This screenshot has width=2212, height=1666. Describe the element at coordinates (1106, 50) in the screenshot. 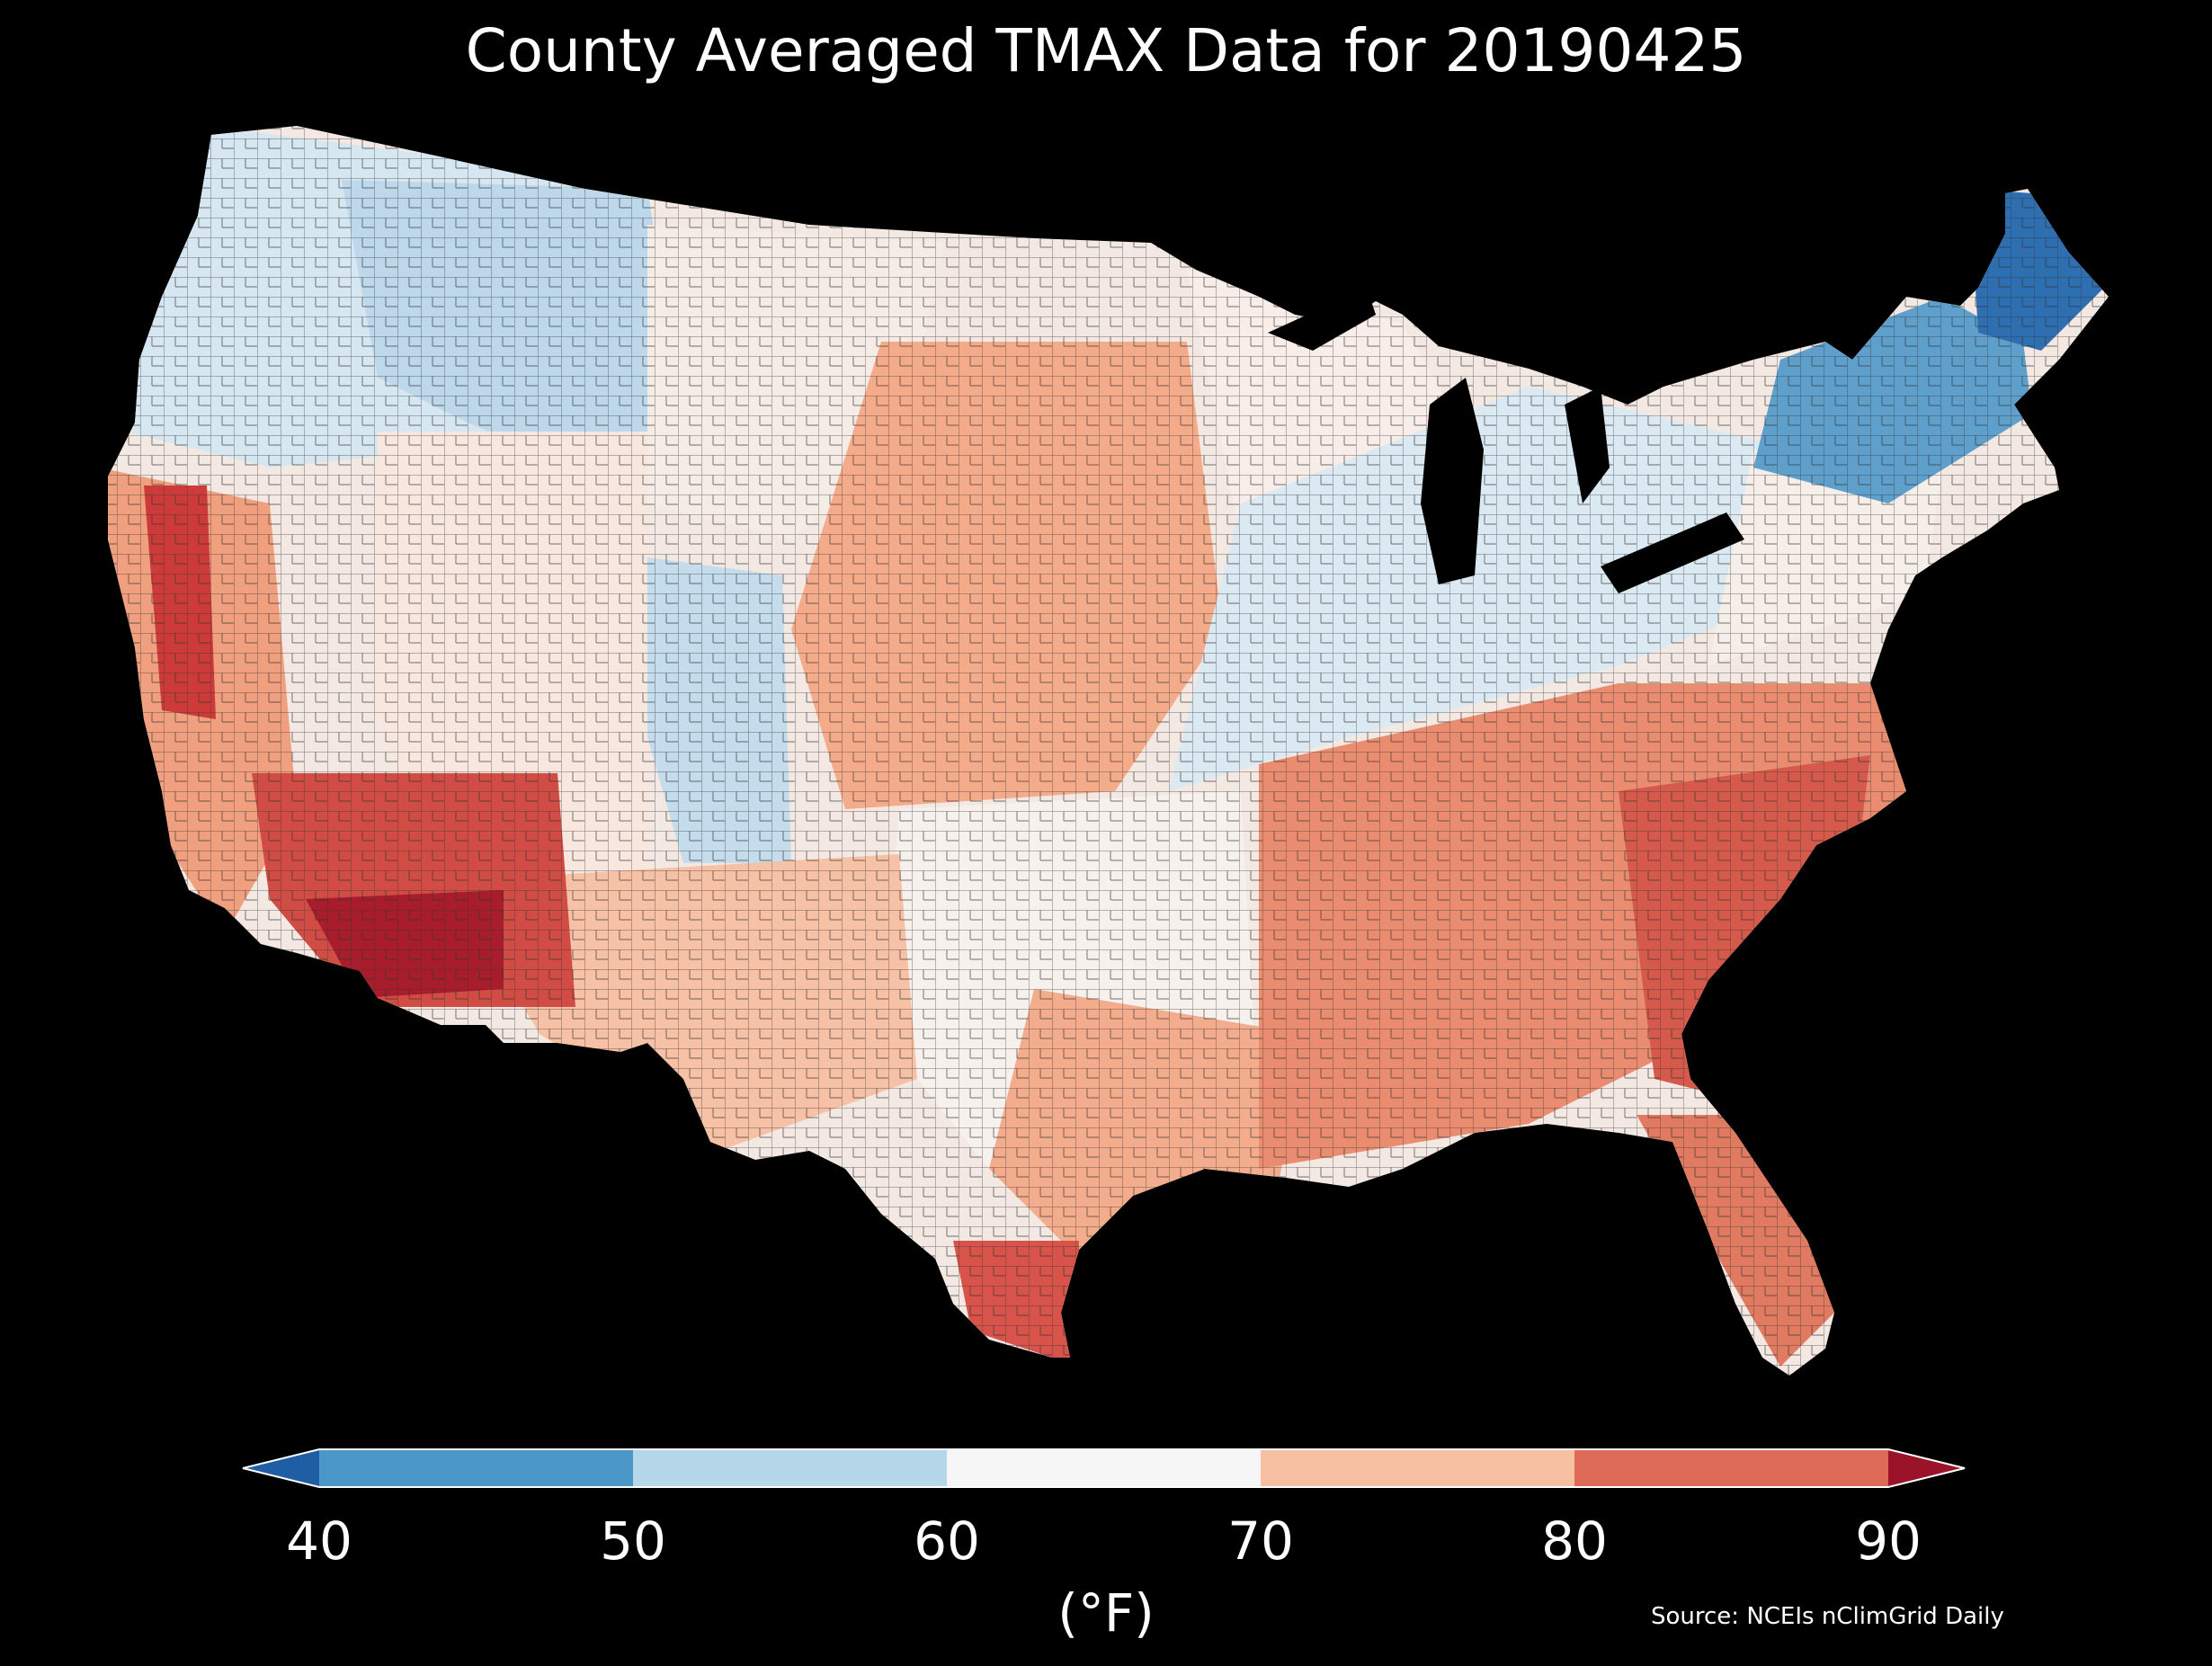

I see `map-title: County Averaged TMAX Data for 20190425` at that location.